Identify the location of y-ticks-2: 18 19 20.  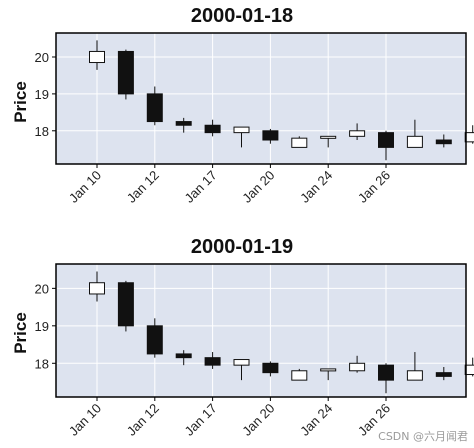
(45, 326).